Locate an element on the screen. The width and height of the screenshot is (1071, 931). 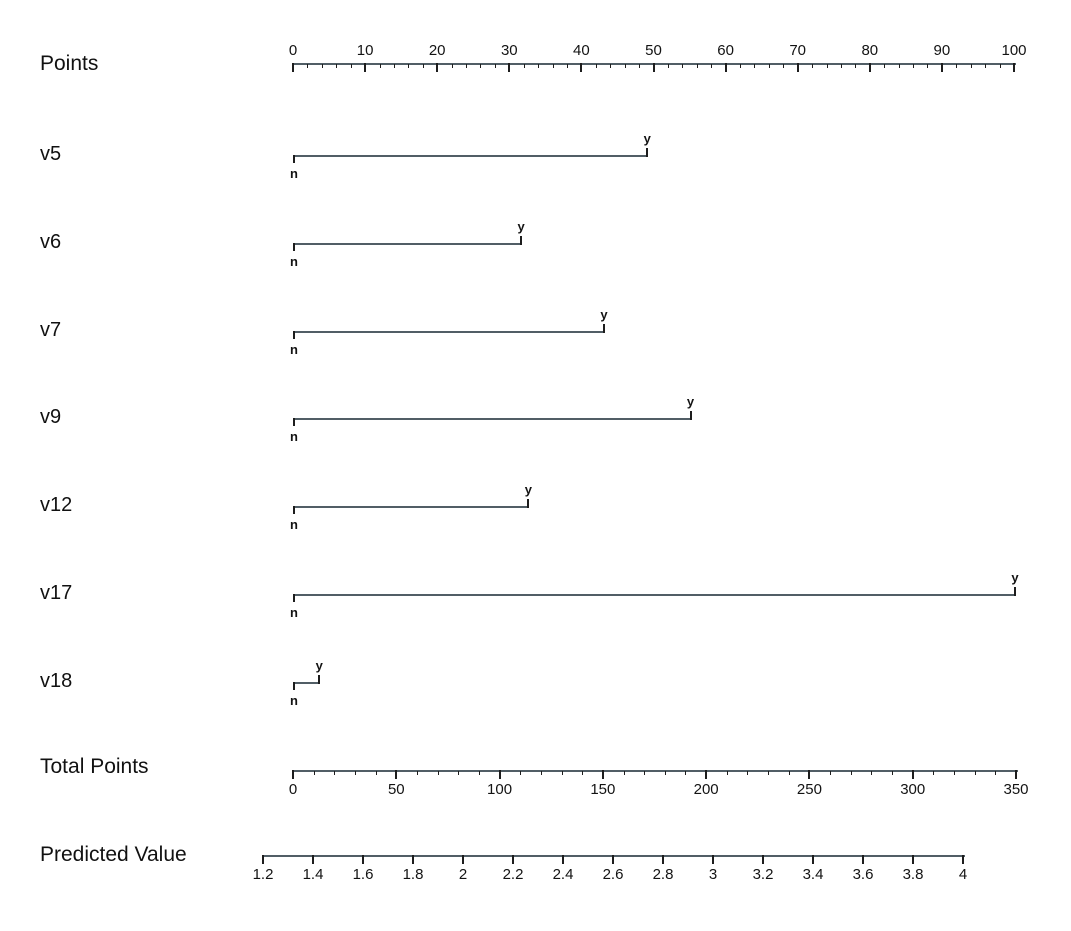
axis-tick-label: 1.6 is located at coordinates (363, 874).